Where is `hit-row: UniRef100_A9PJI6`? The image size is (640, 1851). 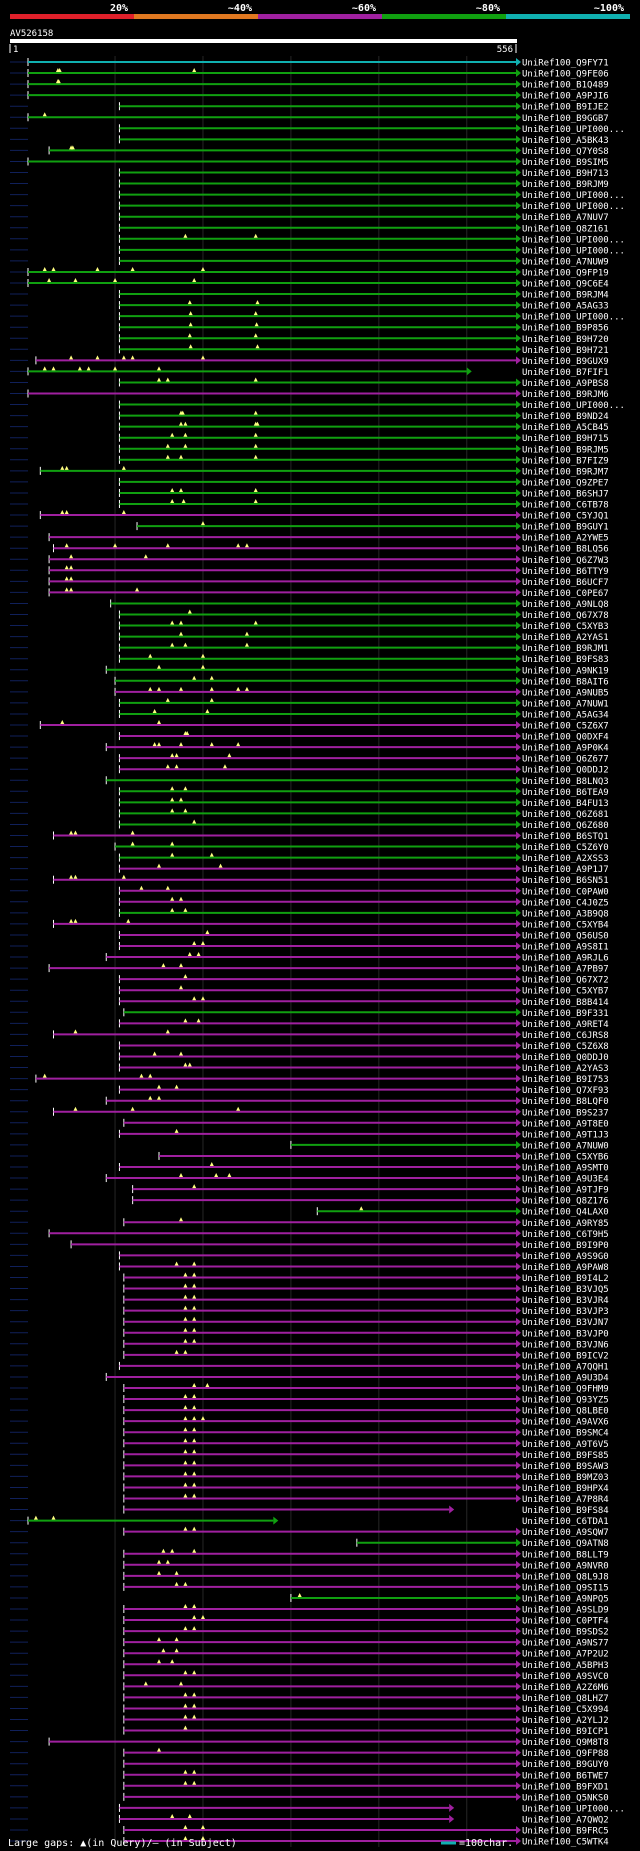
hit-row: UniRef100_A9PJI6 is located at coordinates (309, 96).